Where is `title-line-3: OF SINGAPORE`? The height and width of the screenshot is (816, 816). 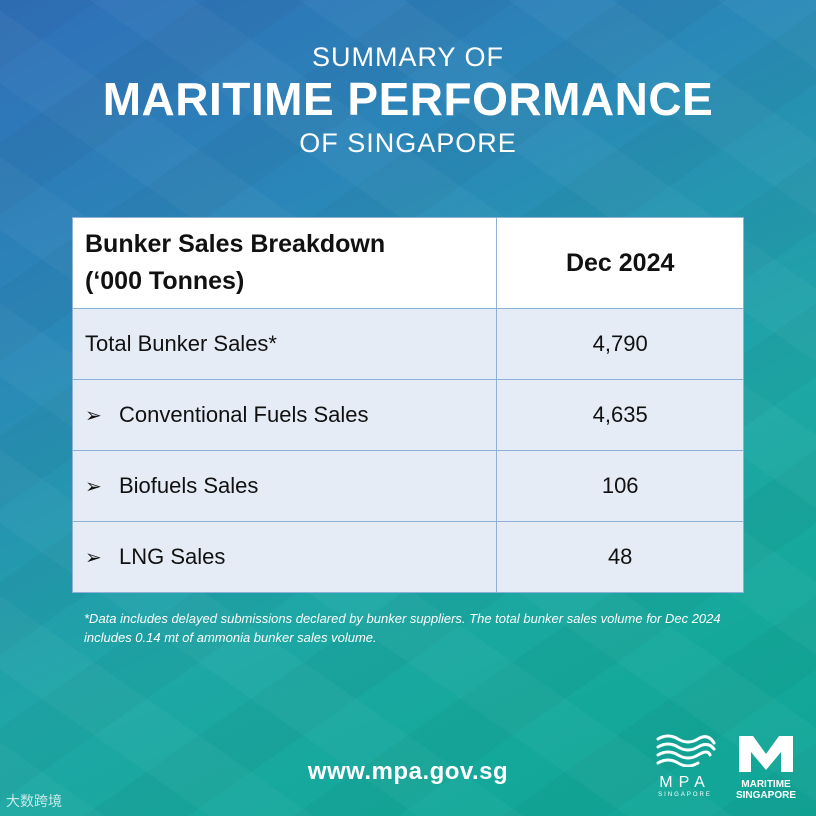
title-line-3: OF SINGAPORE is located at coordinates (408, 143).